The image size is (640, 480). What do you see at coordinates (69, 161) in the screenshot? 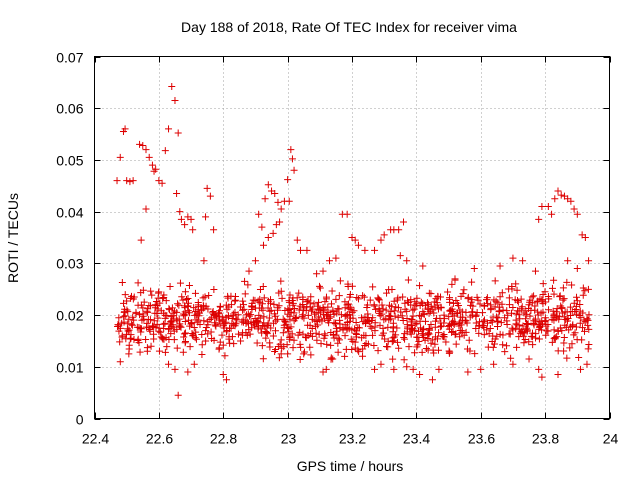
I see `y-tick-label: 0.05` at bounding box center [69, 161].